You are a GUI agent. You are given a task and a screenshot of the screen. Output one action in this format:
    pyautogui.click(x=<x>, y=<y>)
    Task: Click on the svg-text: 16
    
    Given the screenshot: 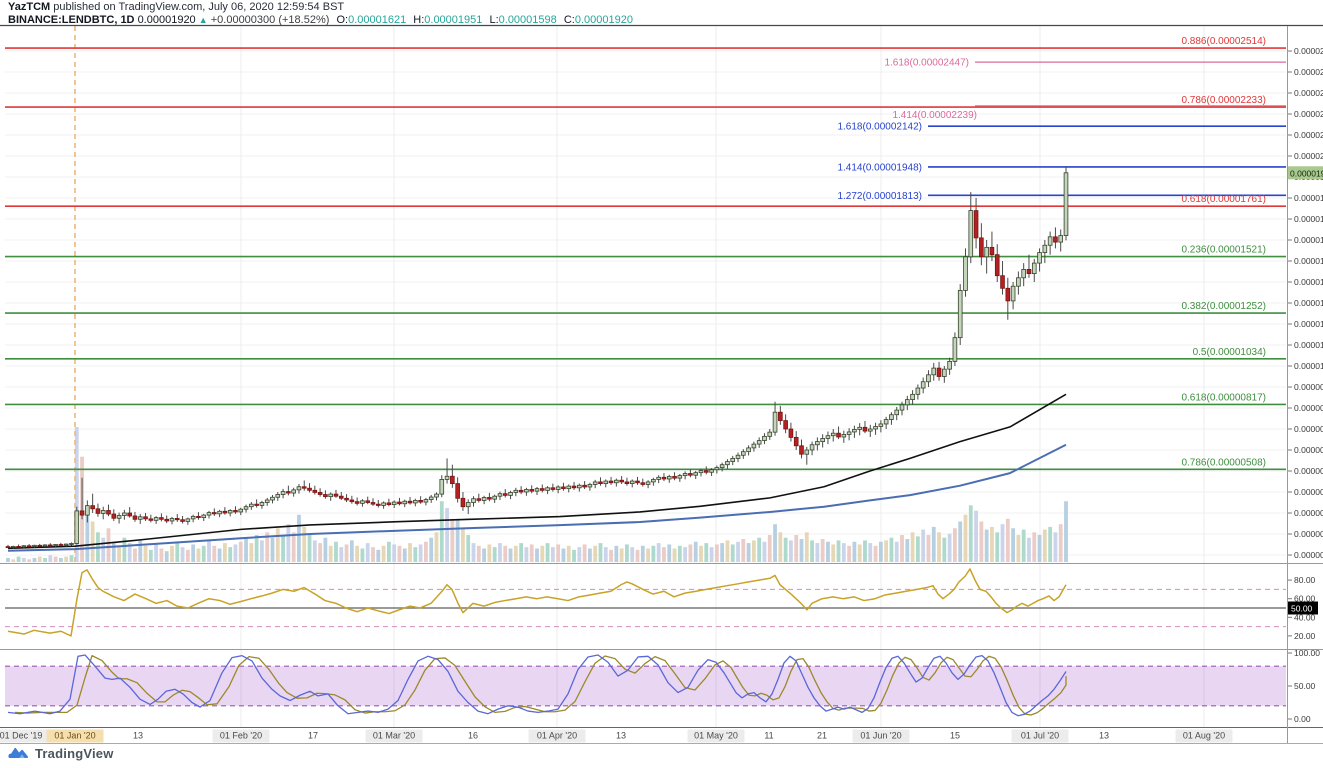 What is the action you would take?
    pyautogui.click(x=473, y=736)
    